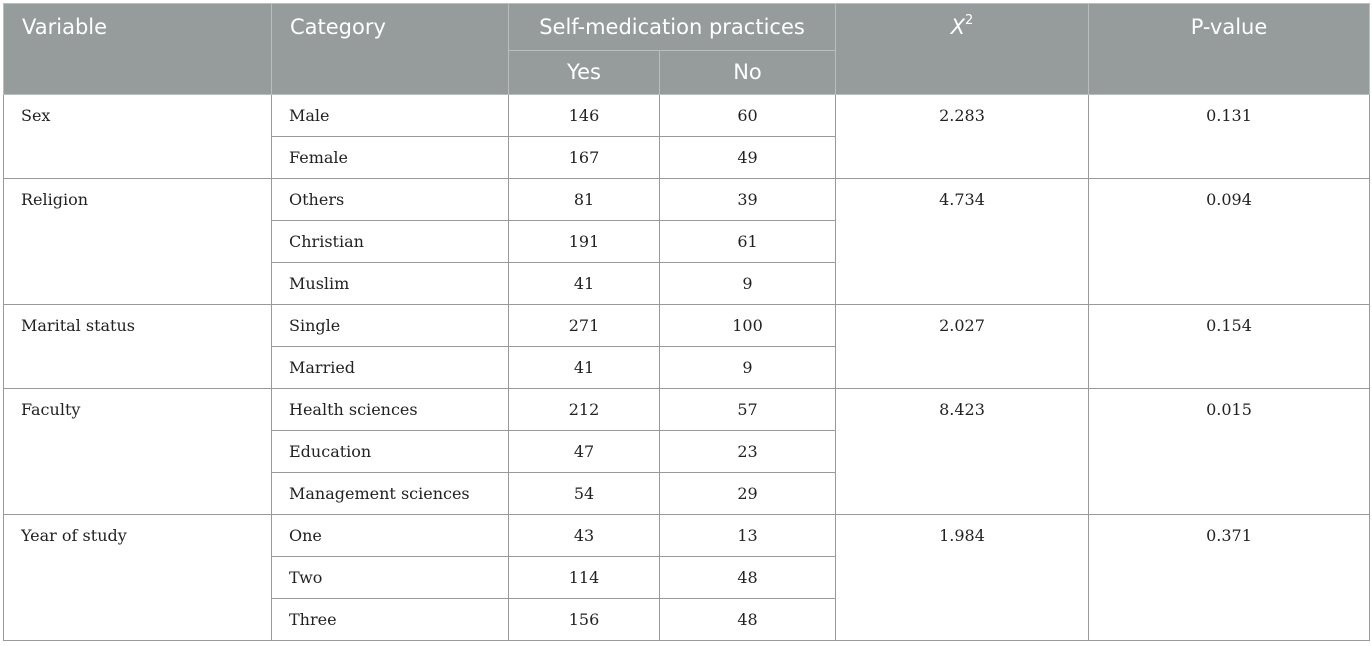 This screenshot has width=1372, height=646. What do you see at coordinates (390, 283) in the screenshot?
I see `category-cell: Muslim` at bounding box center [390, 283].